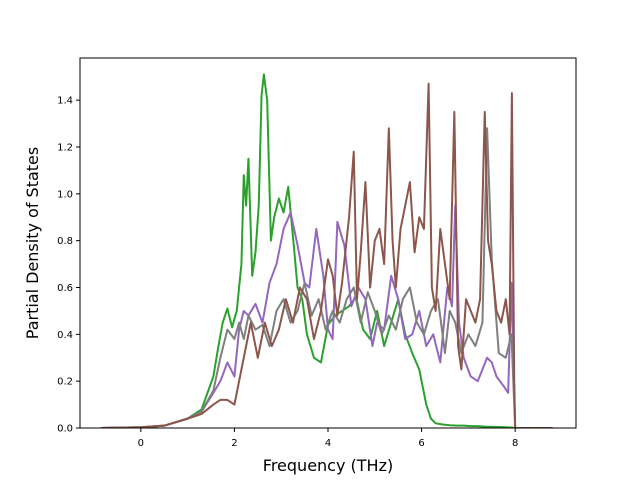 The image size is (640, 480). I want to click on y-tick-label: 0.2, so click(65, 382).